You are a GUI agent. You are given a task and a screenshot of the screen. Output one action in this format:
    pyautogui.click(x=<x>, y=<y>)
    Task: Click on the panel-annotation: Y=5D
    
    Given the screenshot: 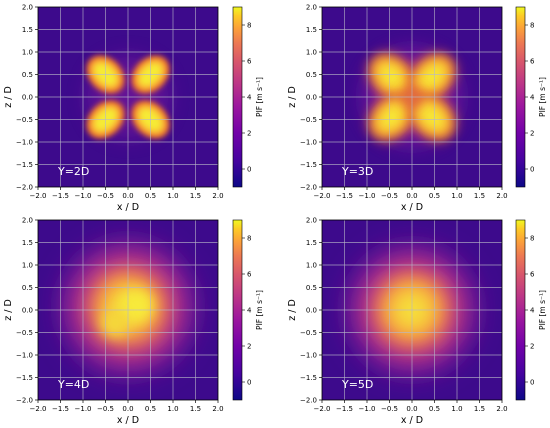 What is the action you would take?
    pyautogui.click(x=357, y=384)
    